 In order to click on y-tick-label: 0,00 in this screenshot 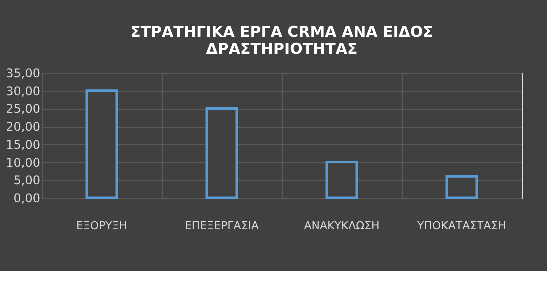, I will do `click(27, 199)`.